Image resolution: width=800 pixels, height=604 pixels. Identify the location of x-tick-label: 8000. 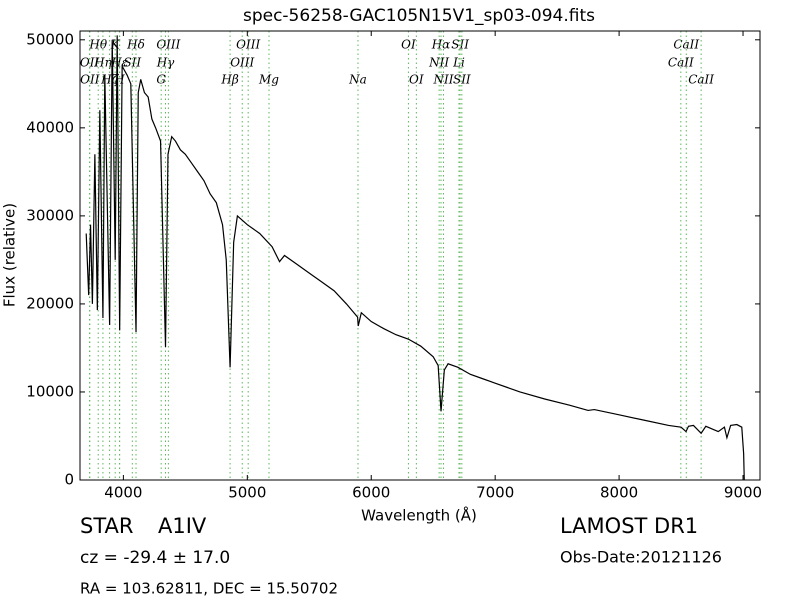
(619, 493).